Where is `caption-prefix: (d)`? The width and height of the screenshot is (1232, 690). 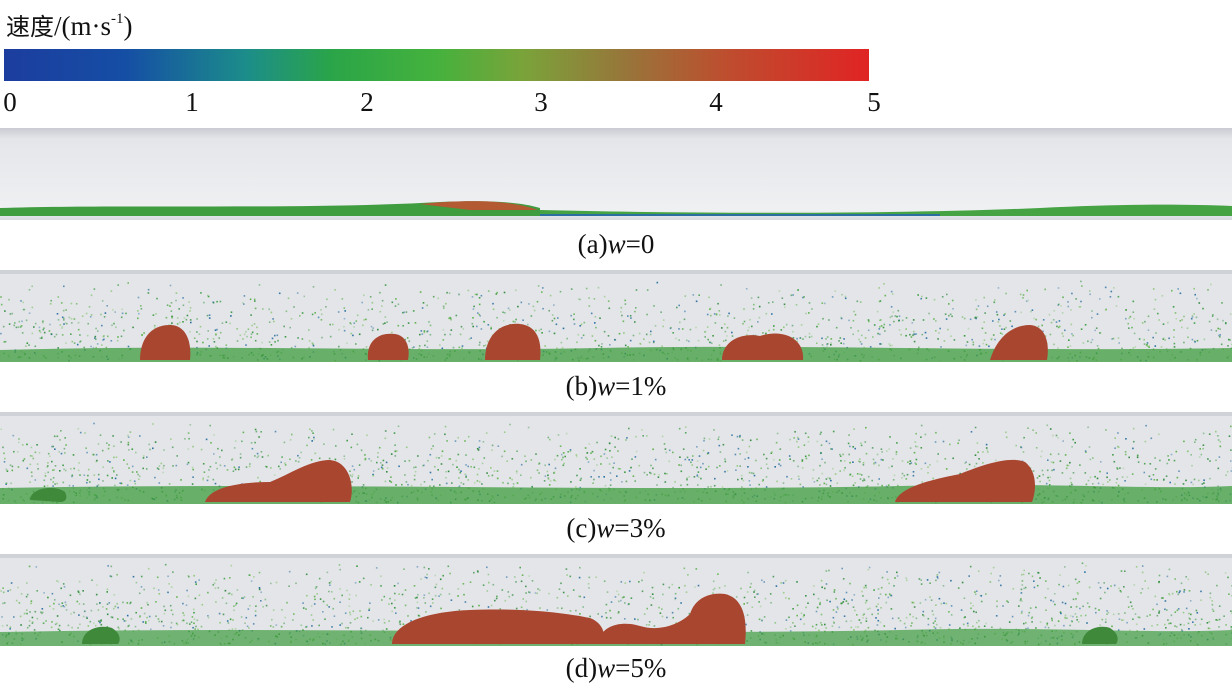
caption-prefix: (d) is located at coordinates (581, 668).